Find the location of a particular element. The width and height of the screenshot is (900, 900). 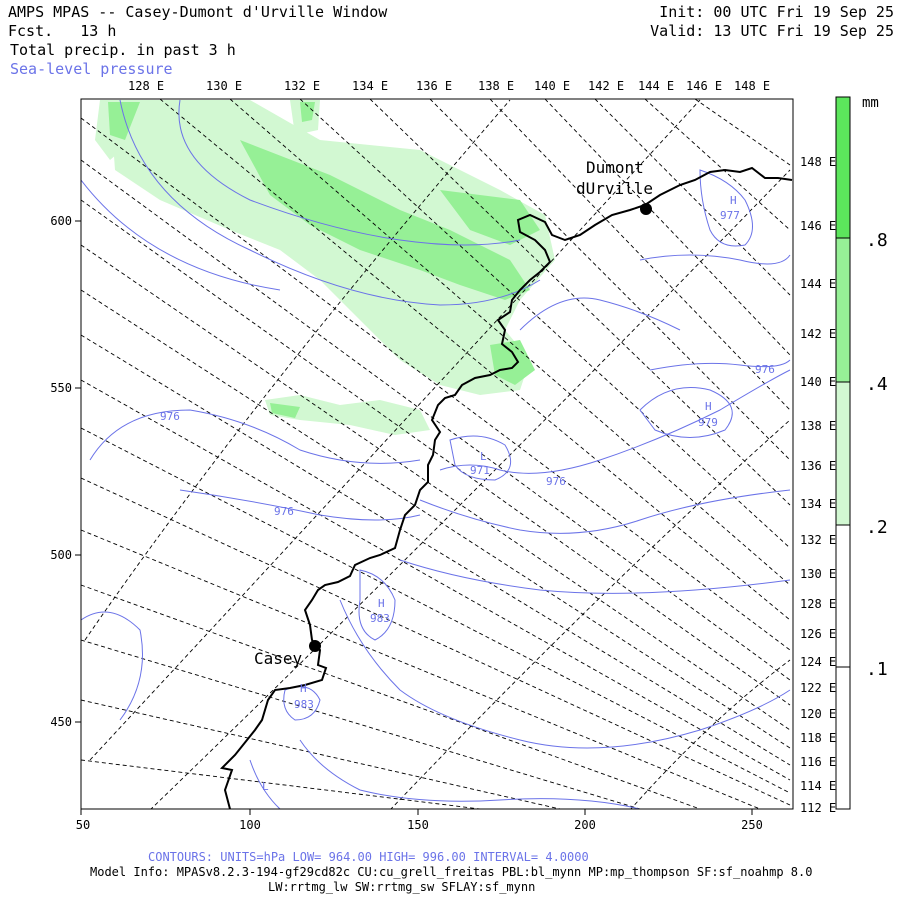

right-lon-label: 114 E is located at coordinates (818, 786).